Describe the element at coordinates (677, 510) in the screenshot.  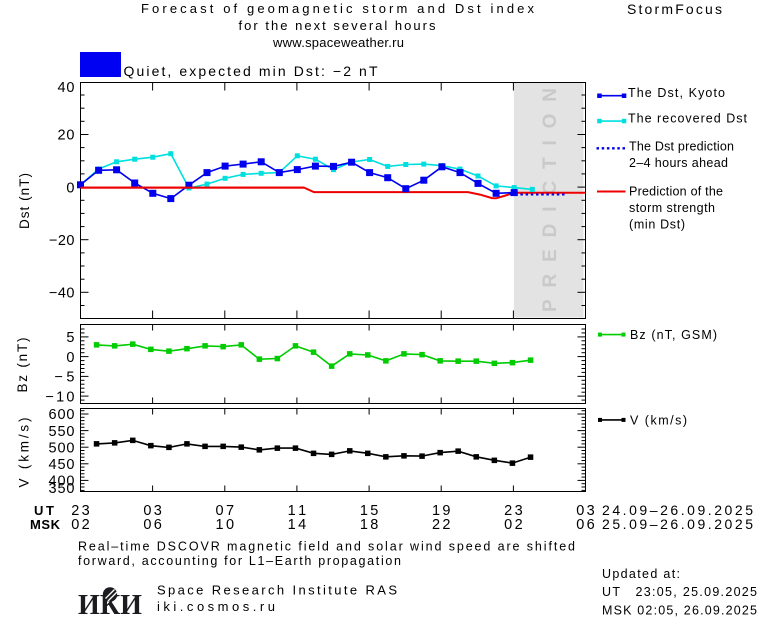
I see `svg-text: 24.09–26.09.2025` at that location.